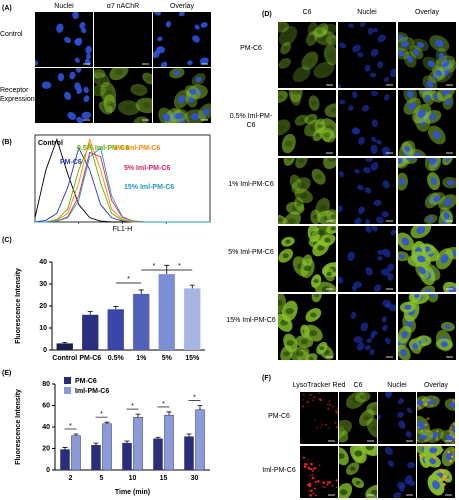  I want to click on x-tick-label: 30, so click(195, 478).